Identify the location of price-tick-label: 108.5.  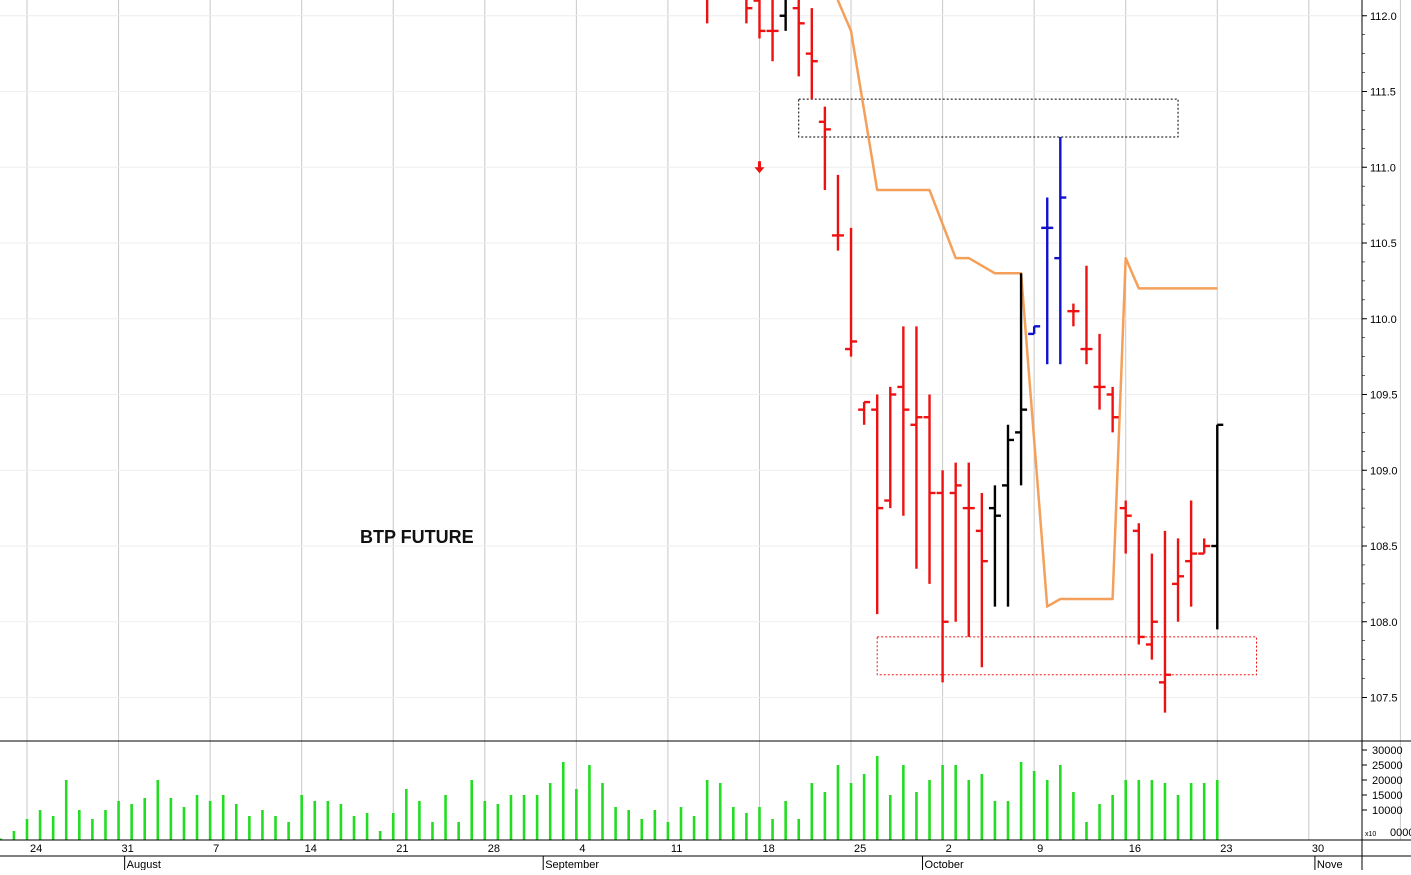
(1384, 547).